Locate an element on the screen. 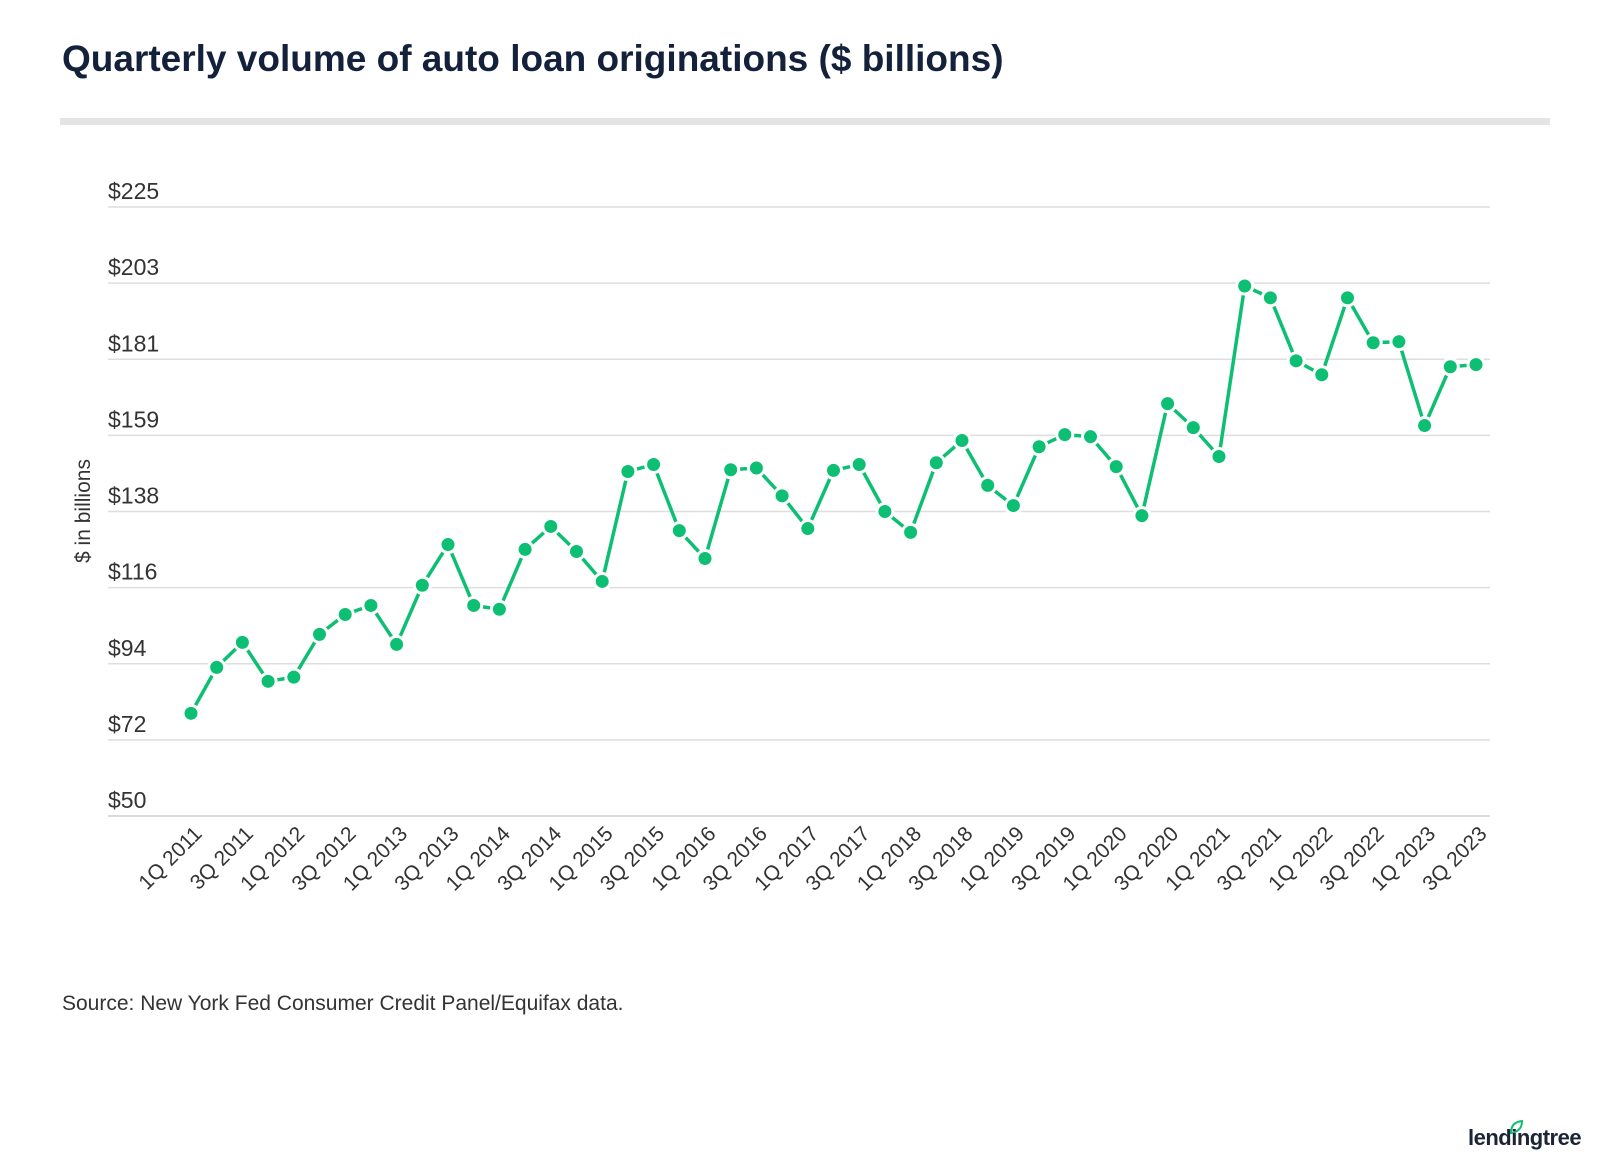 This screenshot has width=1600, height=1164. lendingtree-logo: lendingtree is located at coordinates (1525, 1137).